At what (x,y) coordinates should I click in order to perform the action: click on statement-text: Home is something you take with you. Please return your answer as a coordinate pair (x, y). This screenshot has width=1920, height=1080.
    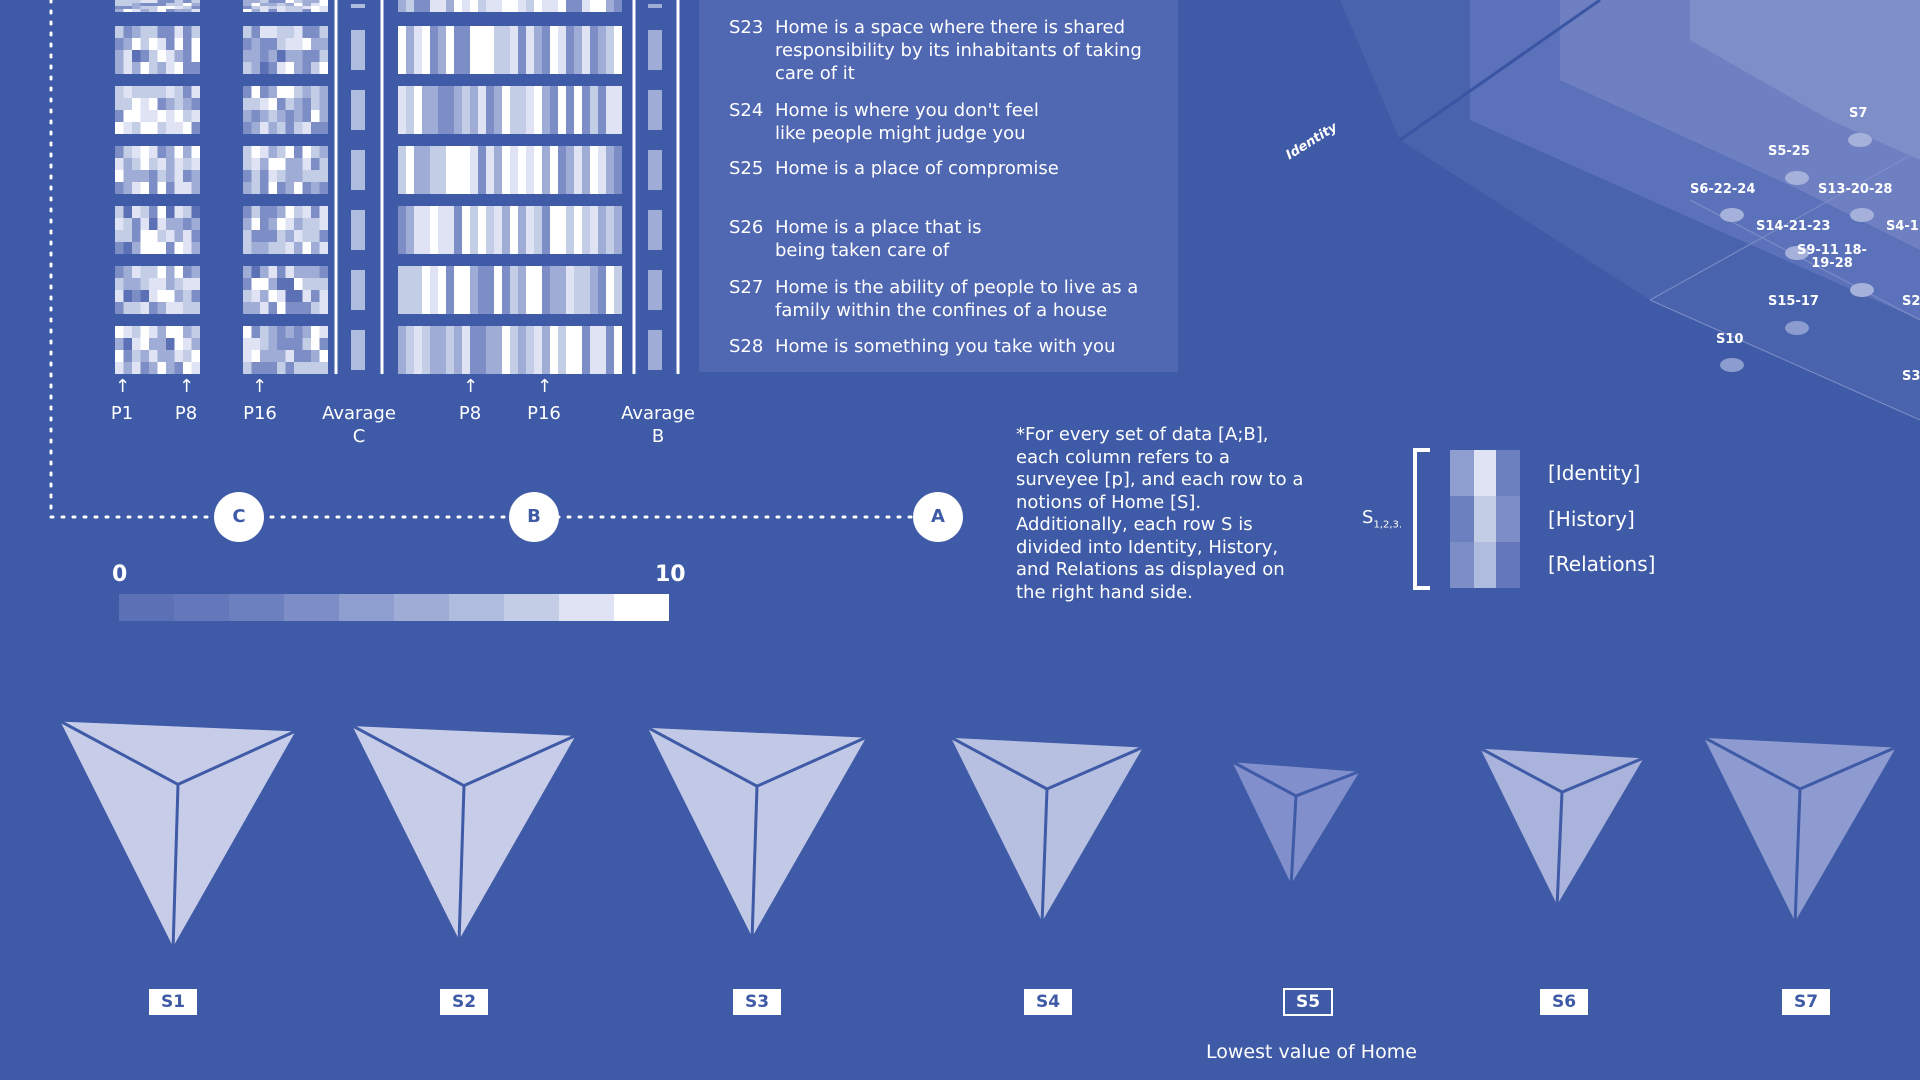
    Looking at the image, I should click on (945, 346).